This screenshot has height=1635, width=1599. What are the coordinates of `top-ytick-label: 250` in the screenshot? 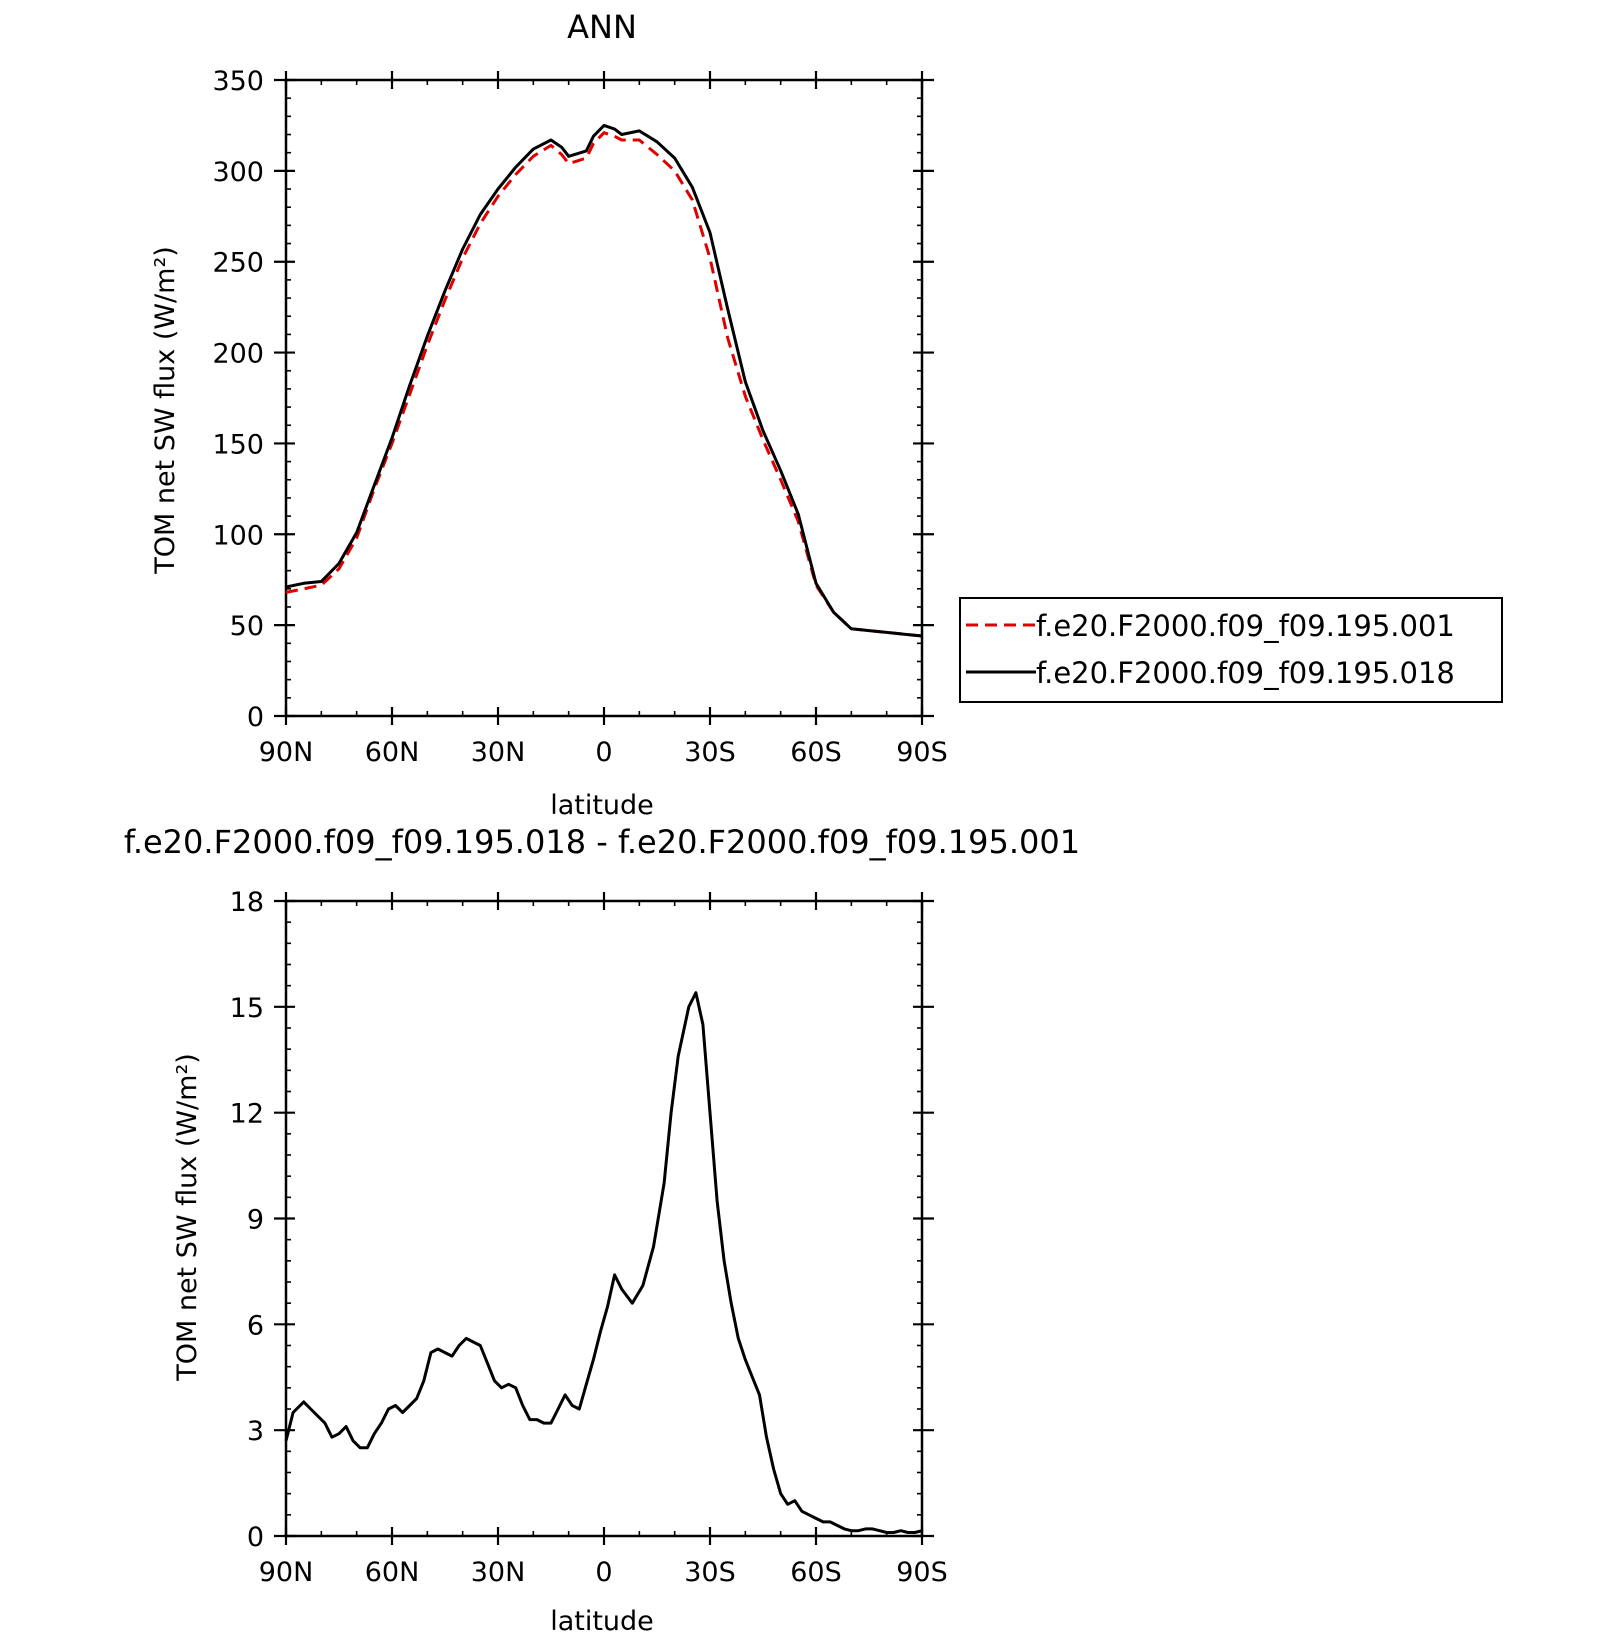 It's located at (238, 263).